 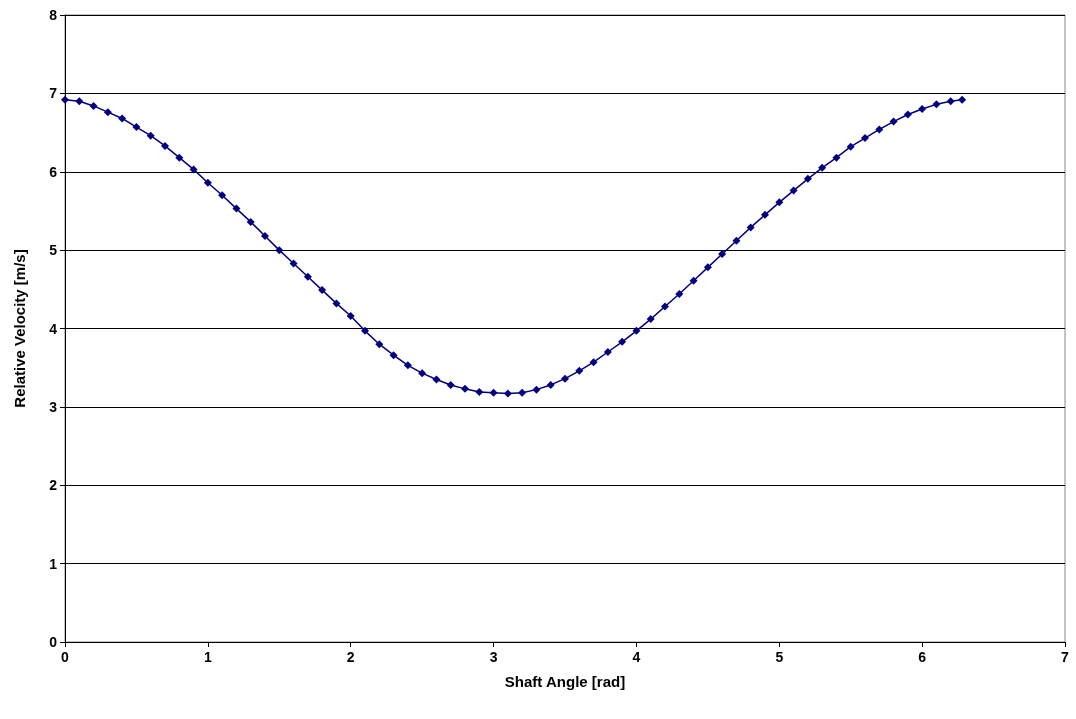 I want to click on x-tick-label: 7, so click(x=1065, y=657).